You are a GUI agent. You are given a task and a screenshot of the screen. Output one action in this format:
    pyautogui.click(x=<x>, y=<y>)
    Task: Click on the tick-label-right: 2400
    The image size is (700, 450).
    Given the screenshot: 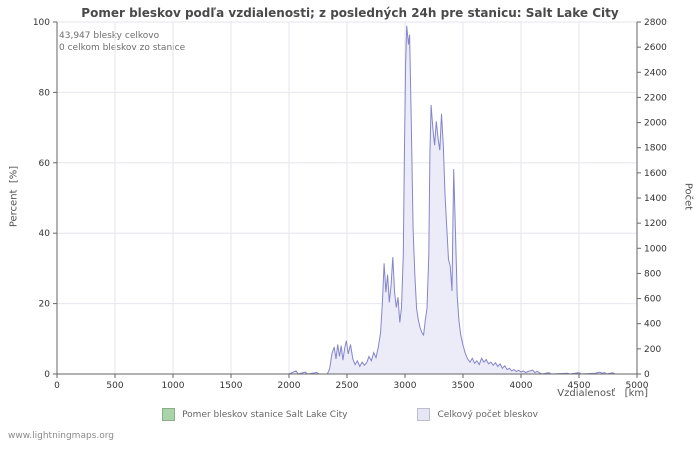 What is the action you would take?
    pyautogui.click(x=655, y=73)
    